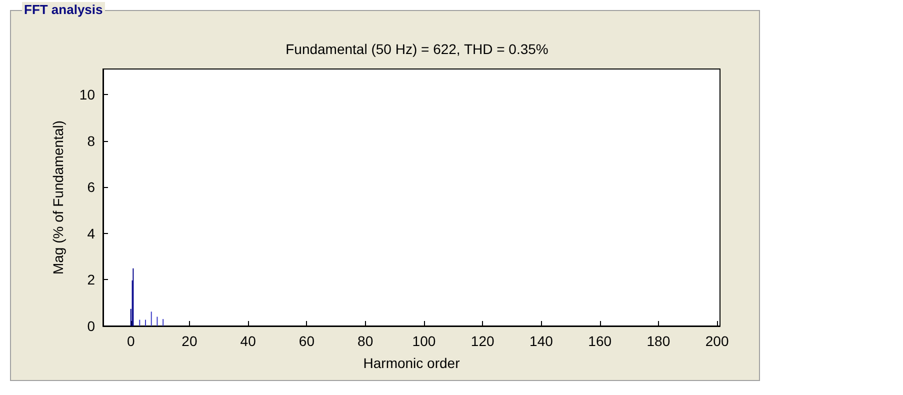 Image resolution: width=903 pixels, height=395 pixels. Describe the element at coordinates (417, 49) in the screenshot. I see `chart-title: Fundamental (50 Hz) = 622, THD = 0.35%` at that location.